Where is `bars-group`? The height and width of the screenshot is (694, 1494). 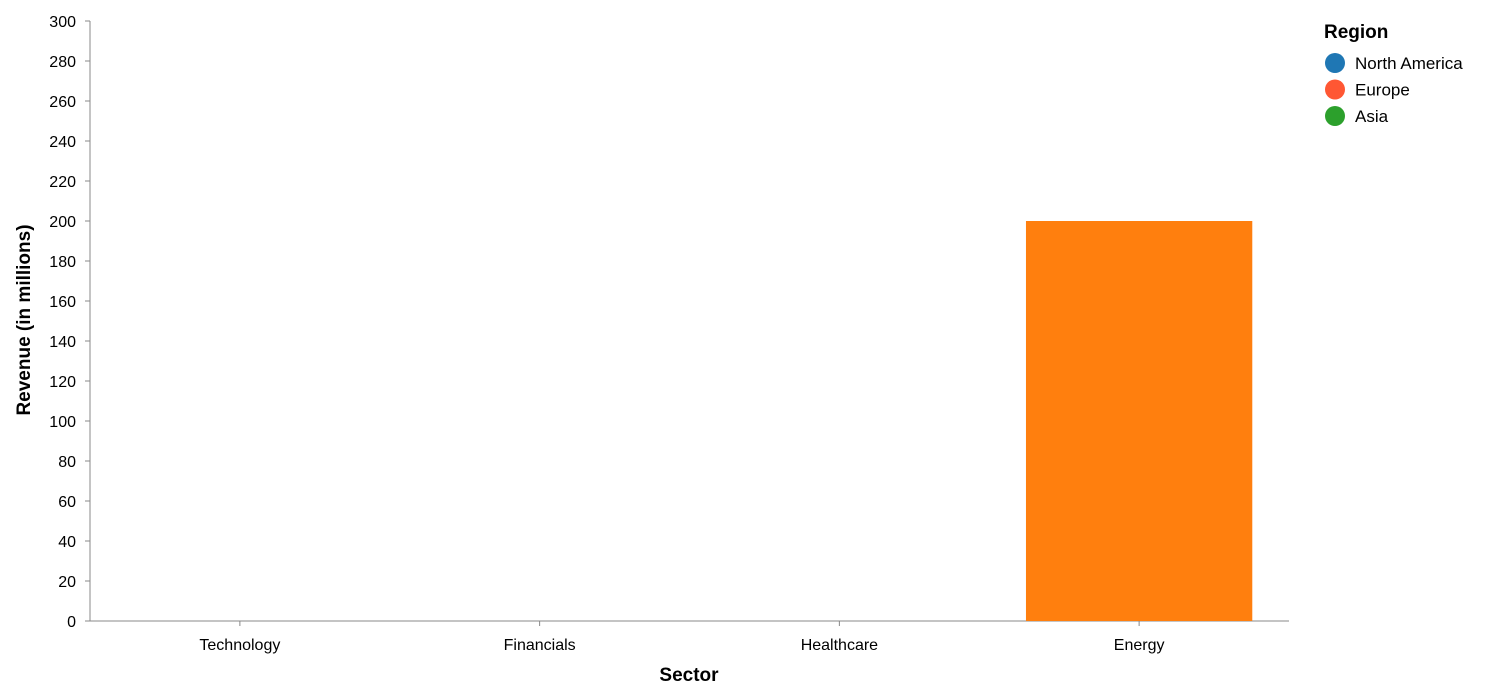
bars-group is located at coordinates (1139, 421).